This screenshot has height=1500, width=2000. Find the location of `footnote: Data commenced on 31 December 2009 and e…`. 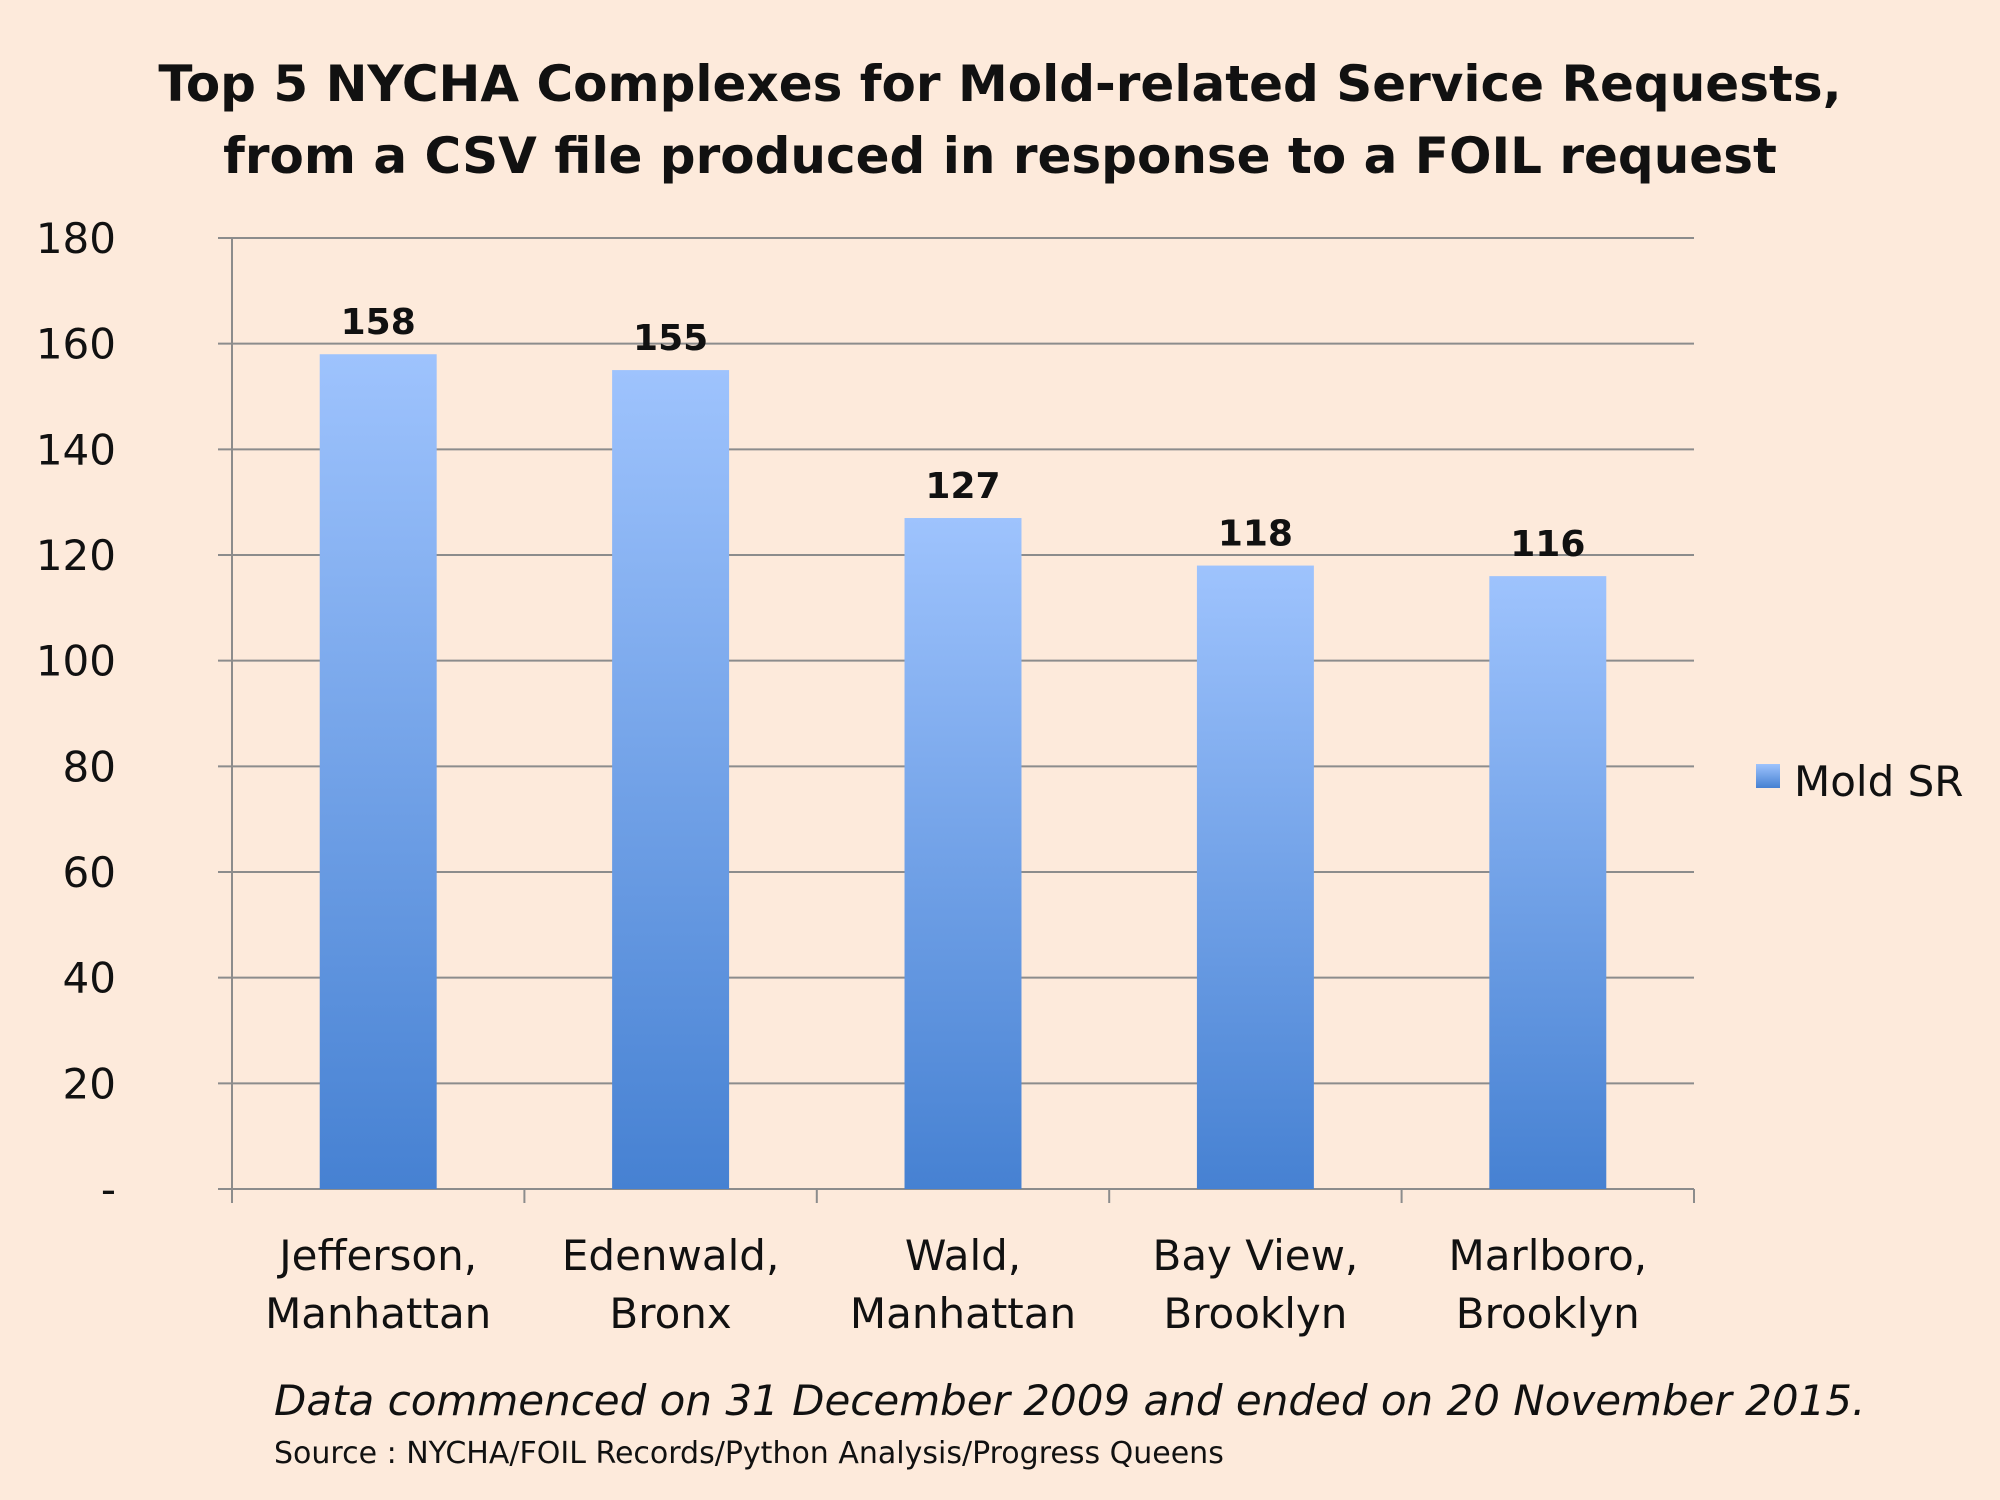

footnote: Data commenced on 31 December 2009 and e… is located at coordinates (1070, 1400).